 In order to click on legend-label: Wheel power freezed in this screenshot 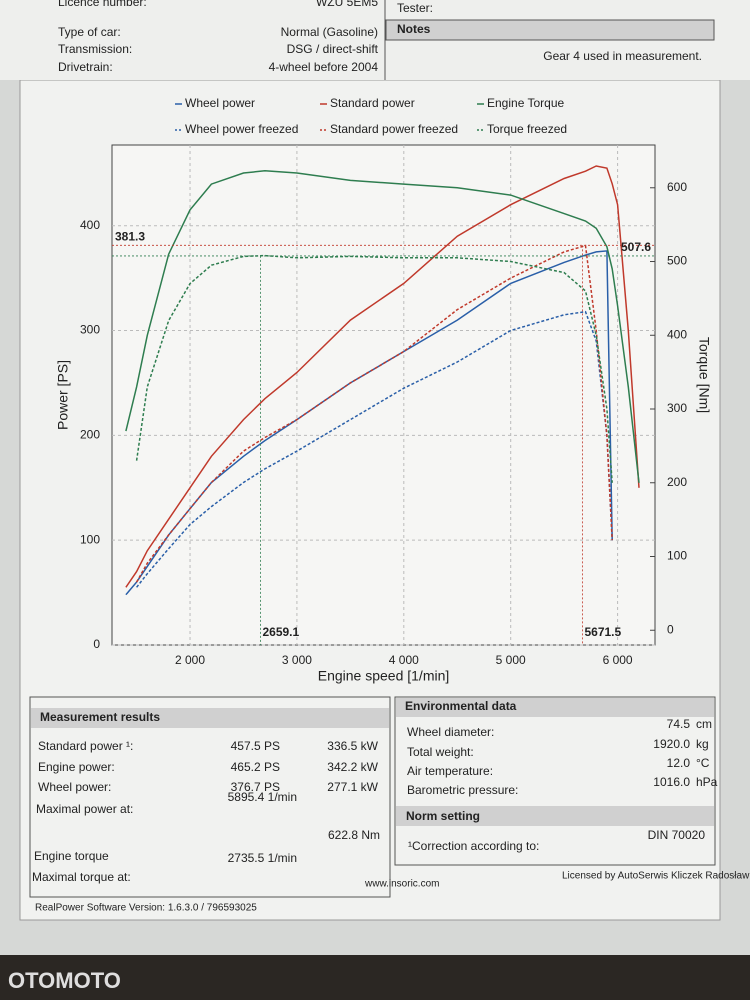, I will do `click(241, 129)`.